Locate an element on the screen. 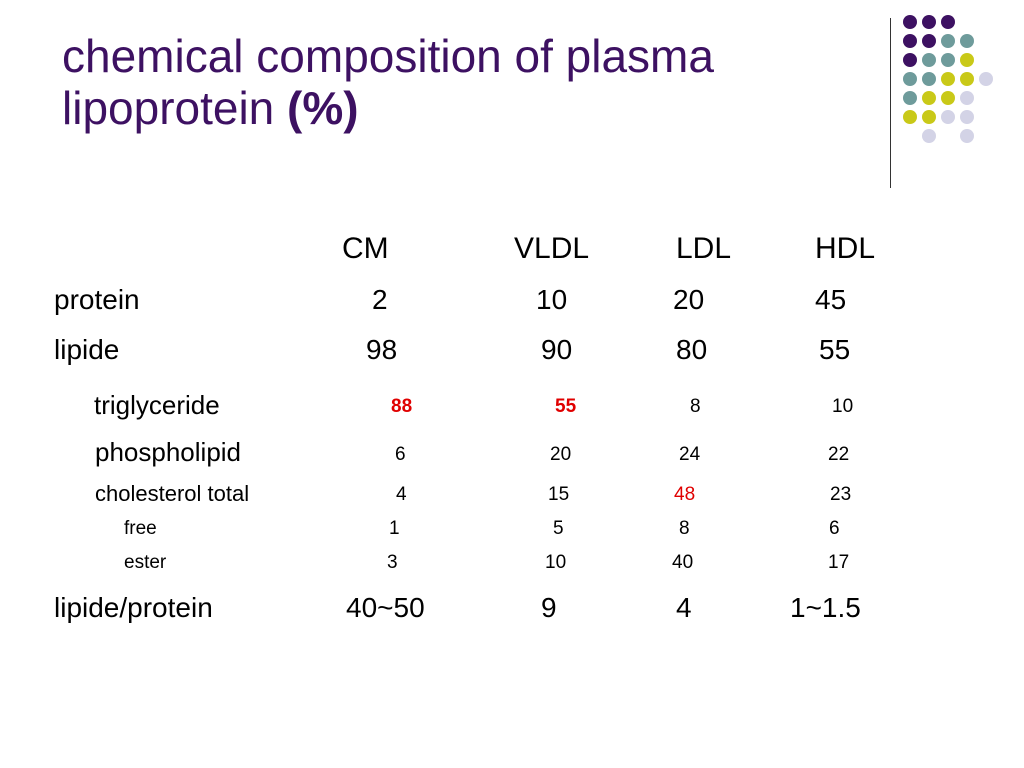 The height and width of the screenshot is (768, 1024). row-label-lipide: lipide is located at coordinates (87, 349).